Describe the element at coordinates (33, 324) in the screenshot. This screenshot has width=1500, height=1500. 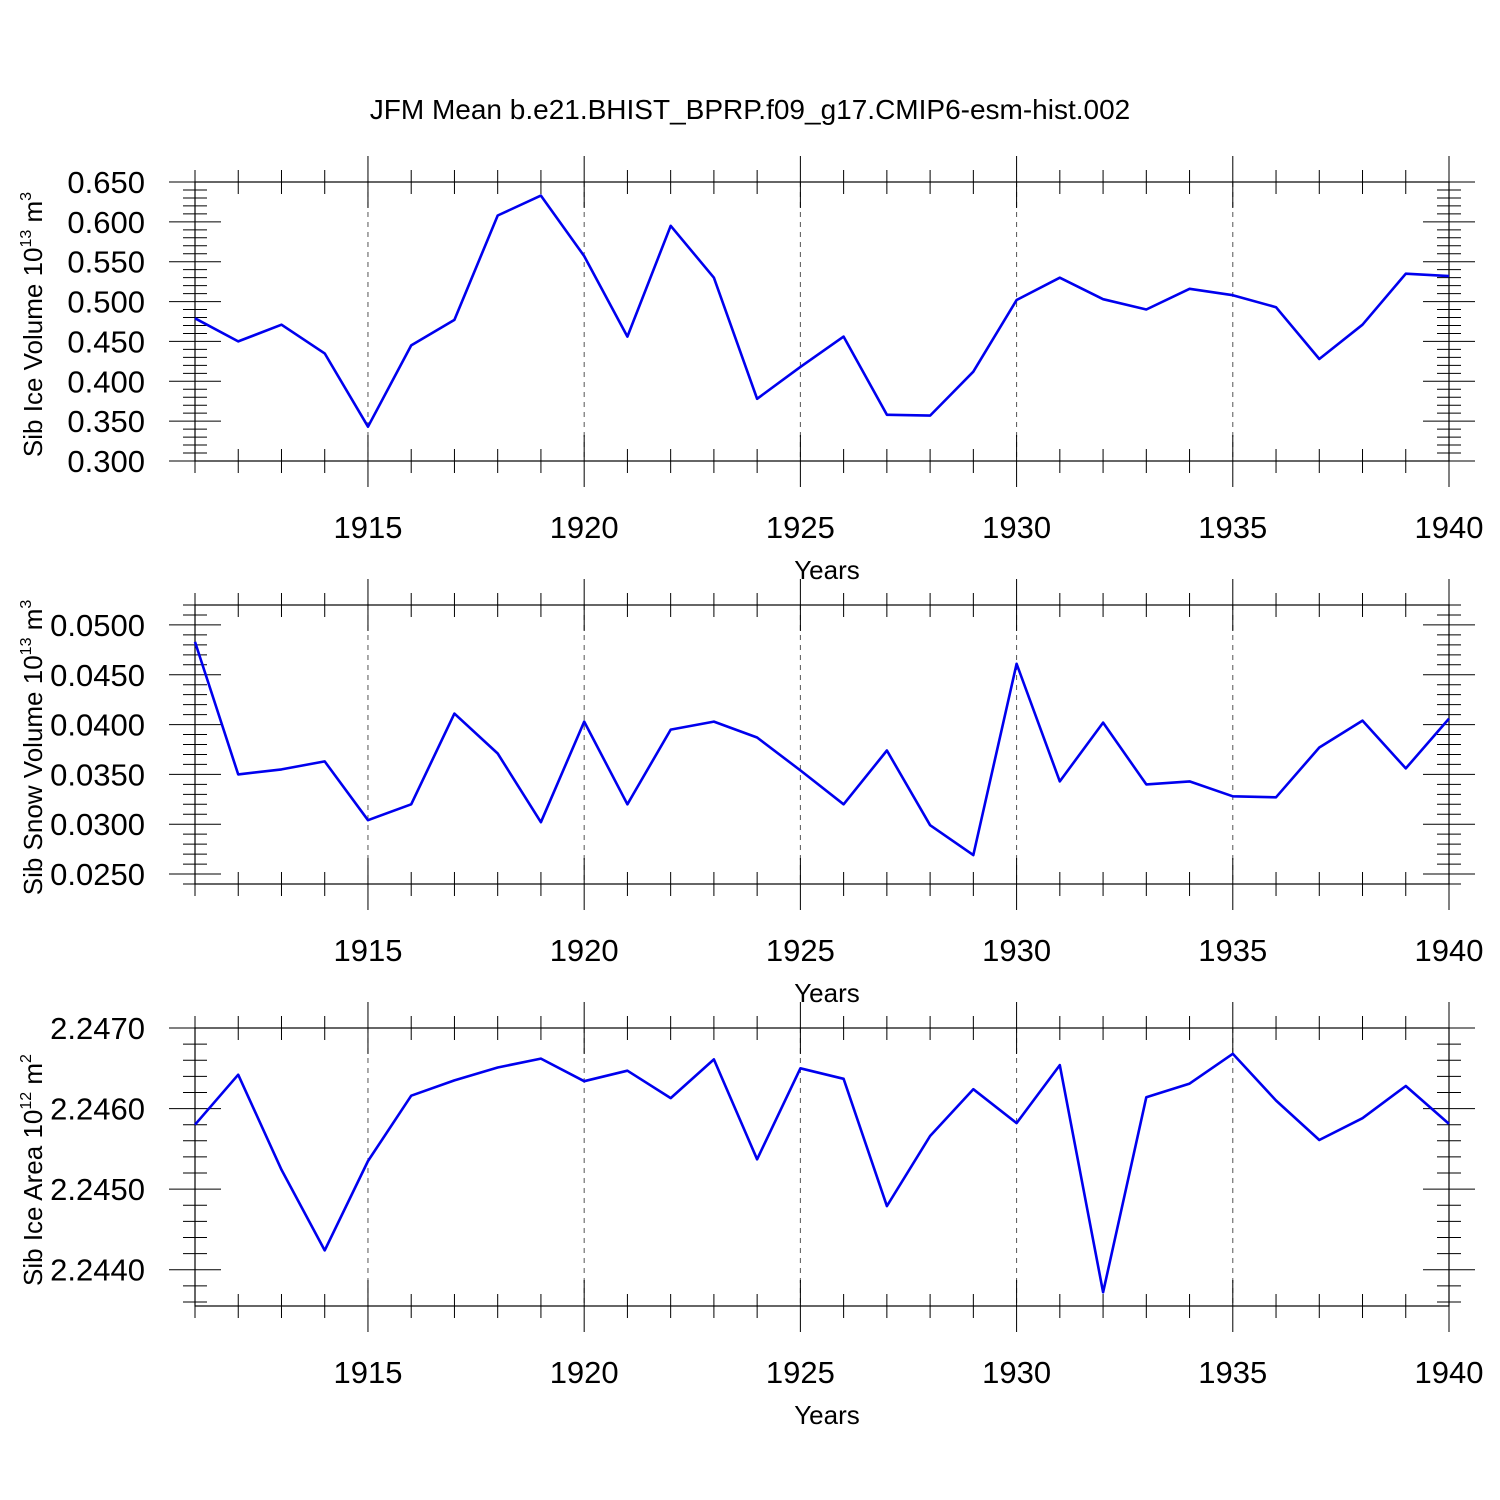
I see `y-axis-label: Sib Ice Volume 1013 m3` at that location.